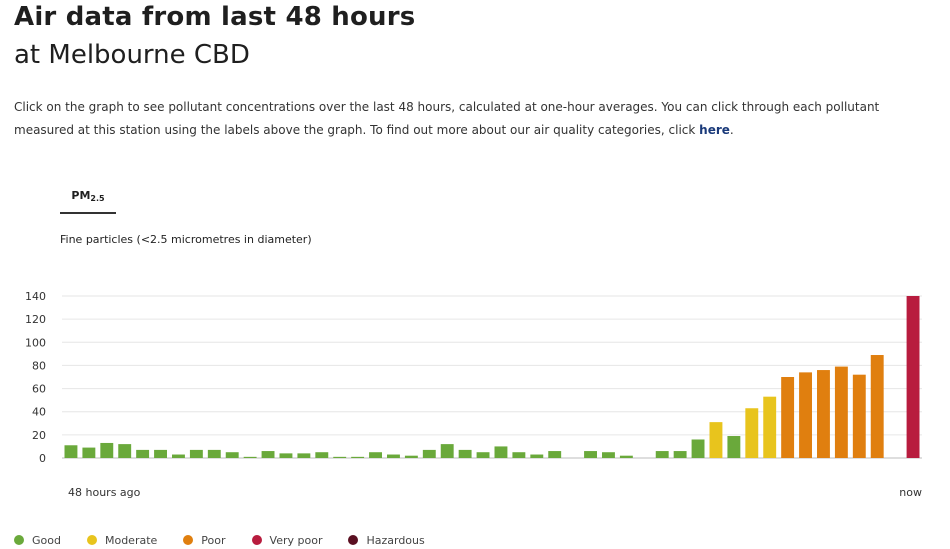 The height and width of the screenshot is (549, 950). Describe the element at coordinates (35, 319) in the screenshot. I see `y-tick-label: 120` at that location.